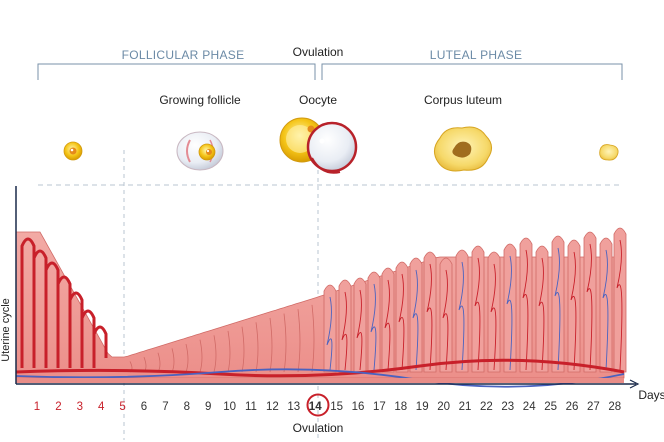 The width and height of the screenshot is (664, 442). I want to click on day-label: 4, so click(101, 407).